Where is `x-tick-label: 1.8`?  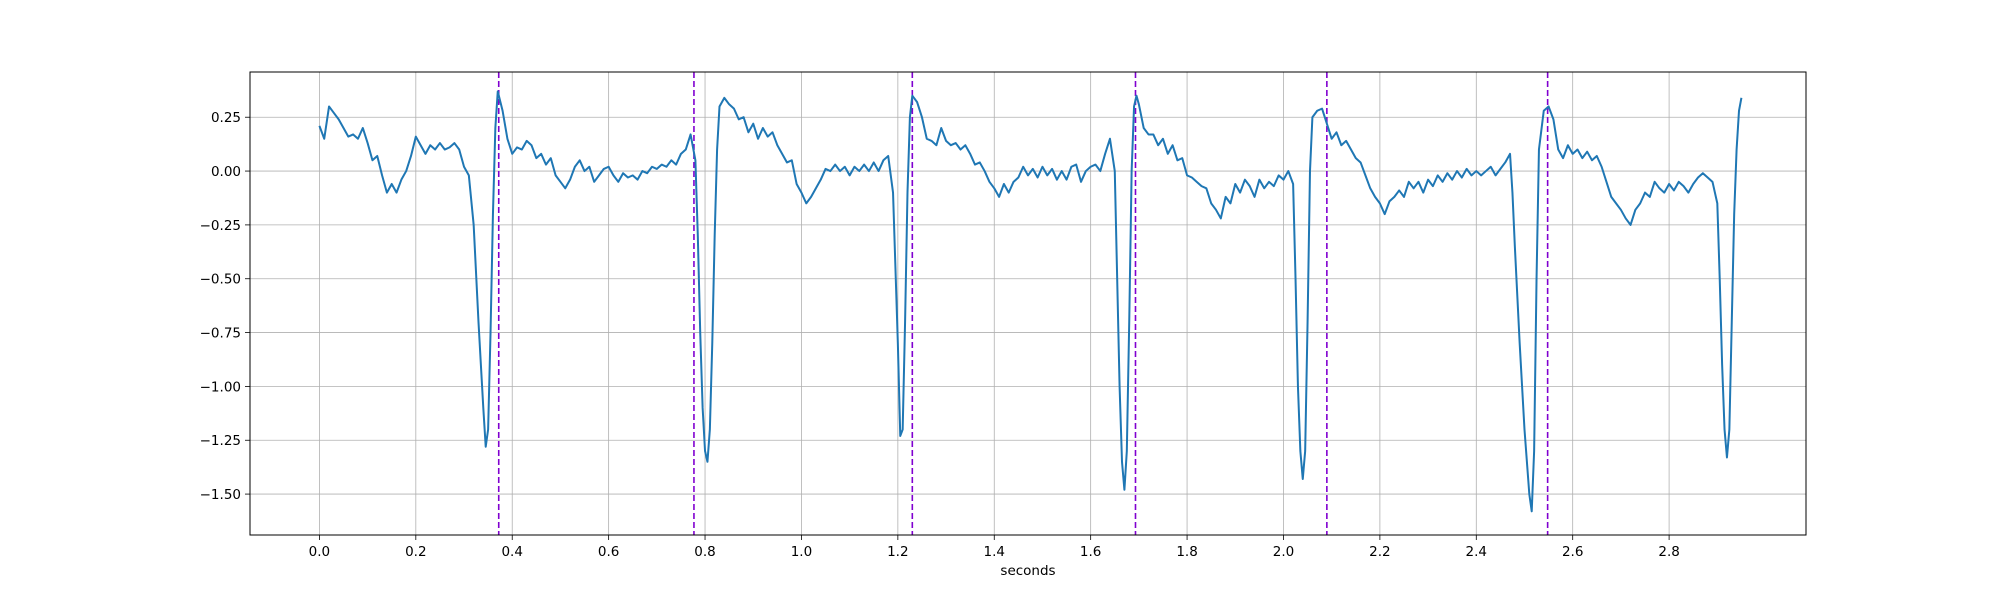 x-tick-label: 1.8 is located at coordinates (1186, 552).